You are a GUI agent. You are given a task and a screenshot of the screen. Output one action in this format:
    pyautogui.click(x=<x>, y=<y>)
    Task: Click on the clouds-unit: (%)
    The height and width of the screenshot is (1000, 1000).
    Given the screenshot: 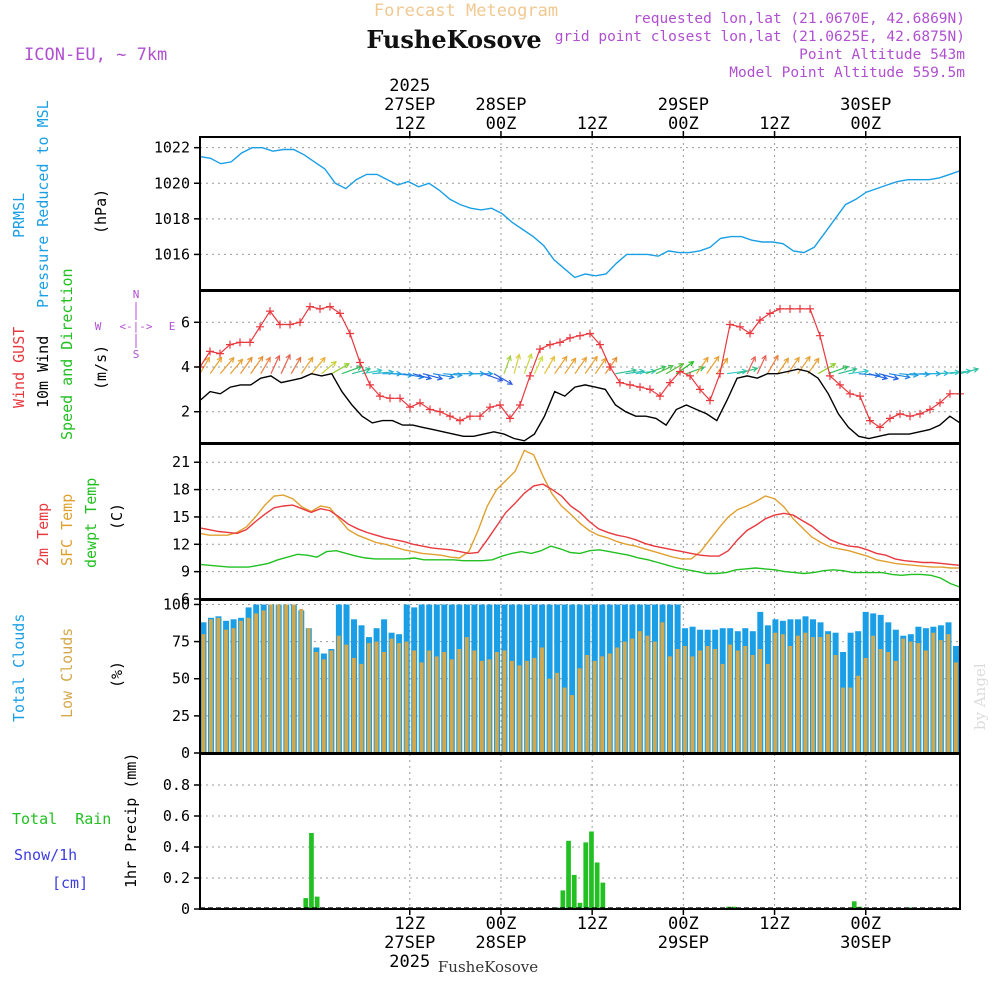 What is the action you would take?
    pyautogui.click(x=117, y=674)
    